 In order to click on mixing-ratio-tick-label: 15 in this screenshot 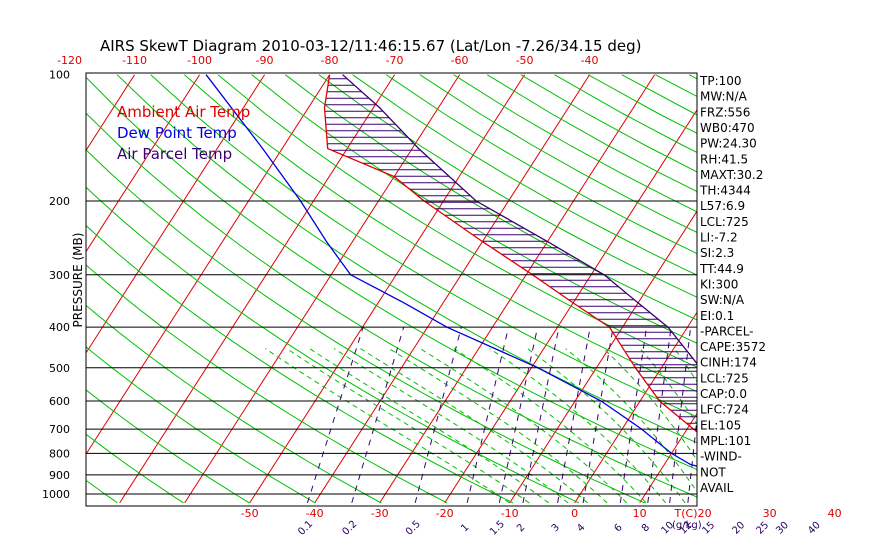, I will do `click(708, 528)`.